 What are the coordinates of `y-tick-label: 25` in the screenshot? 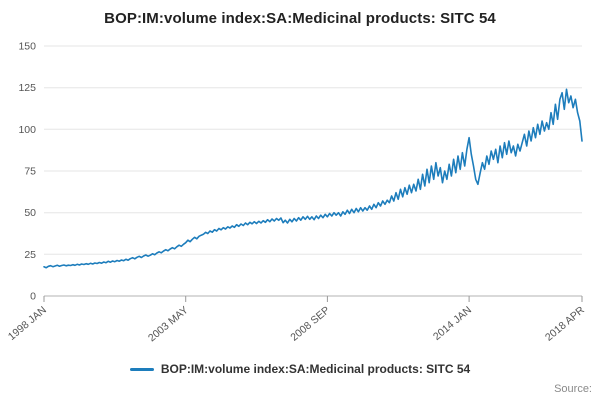 It's located at (30, 255).